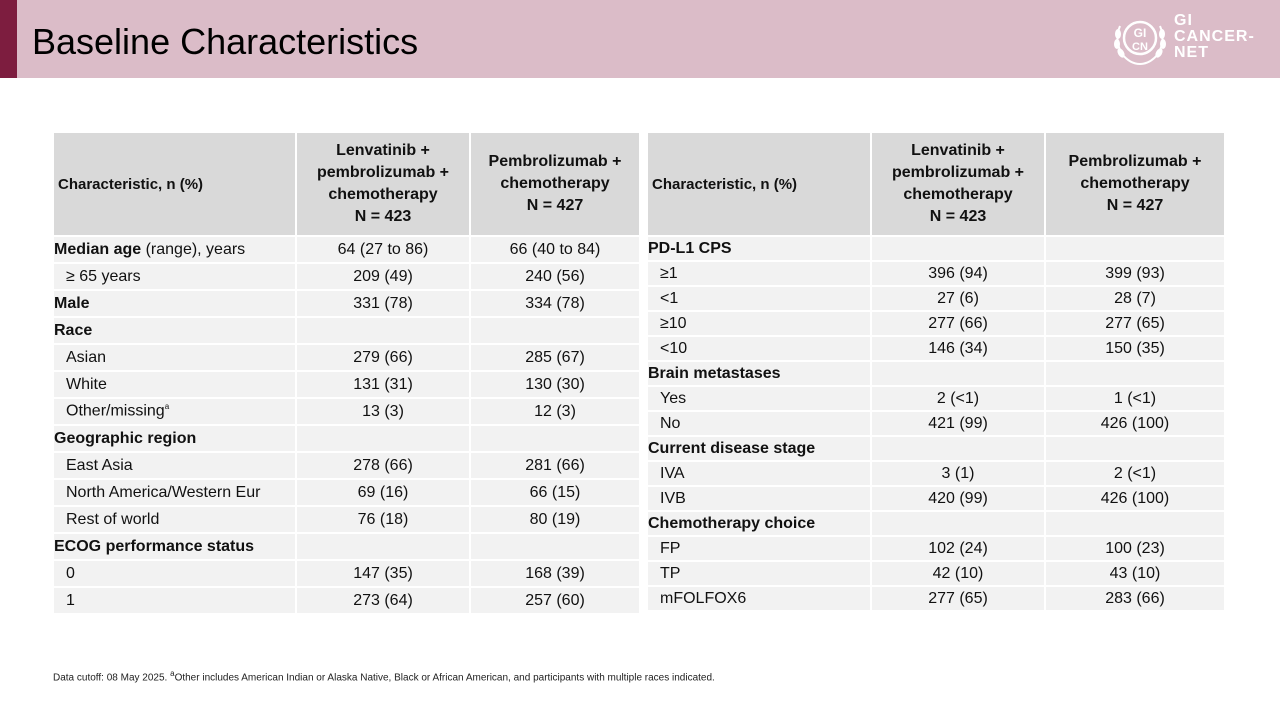 This screenshot has width=1280, height=701. I want to click on lenvatinib-value: 396 (94), so click(958, 273).